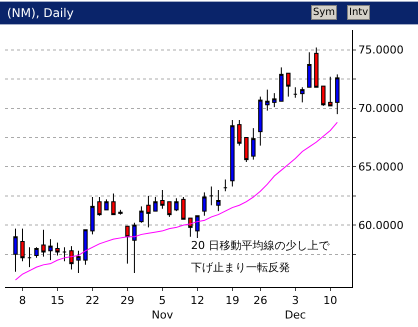 The image size is (418, 327). Describe the element at coordinates (381, 225) in the screenshot. I see `y-tick-label: 60.0000` at that location.